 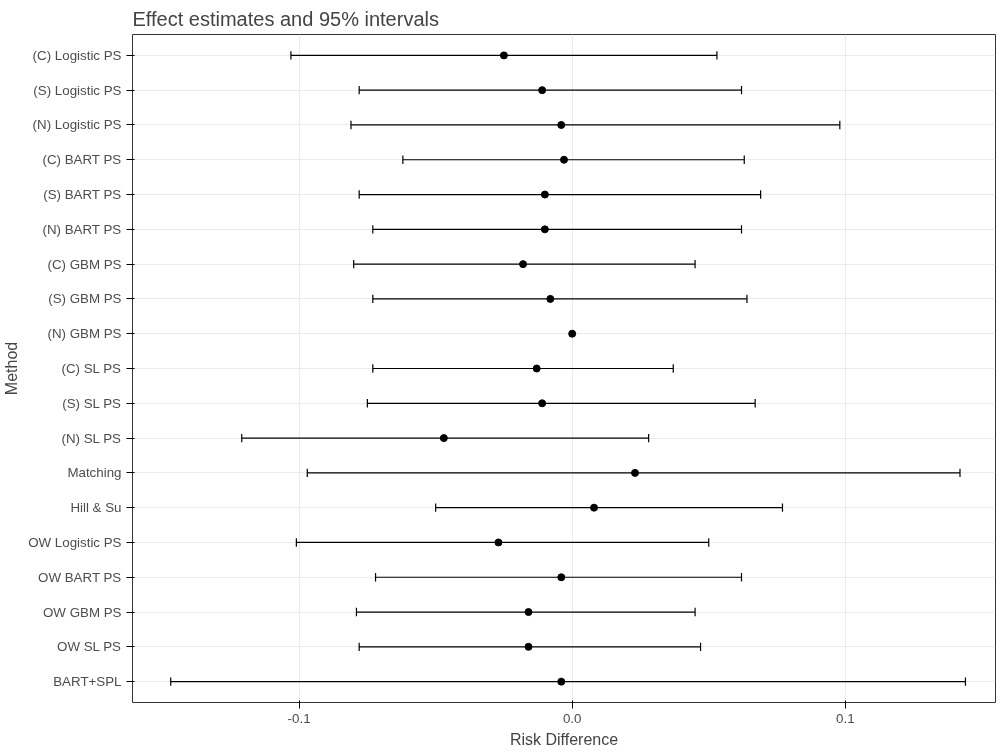 What do you see at coordinates (82, 160) in the screenshot?
I see `y-tick-label: (C) BART PS` at bounding box center [82, 160].